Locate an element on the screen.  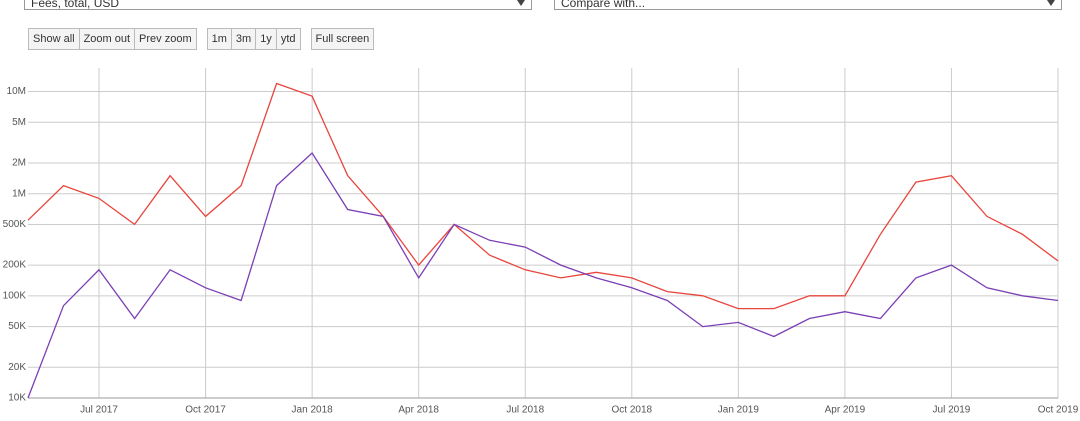
y-tick-label: 10K is located at coordinates (17, 398).